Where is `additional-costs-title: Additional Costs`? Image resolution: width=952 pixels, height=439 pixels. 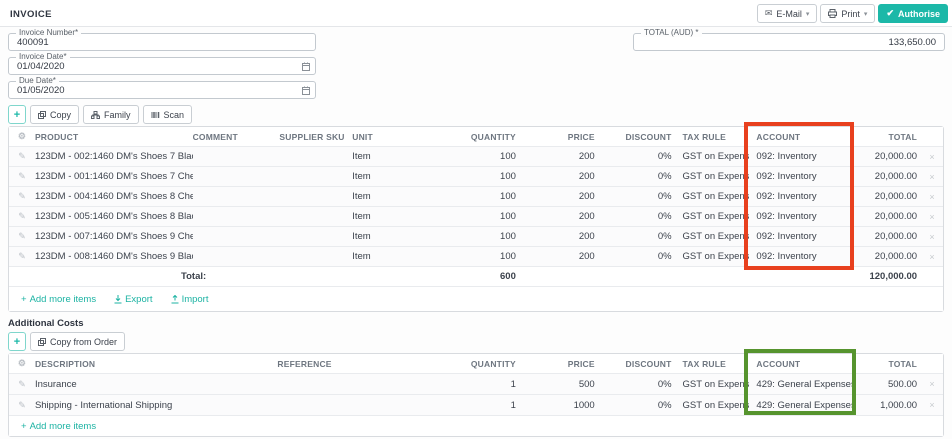
additional-costs-title: Additional Costs is located at coordinates (46, 323).